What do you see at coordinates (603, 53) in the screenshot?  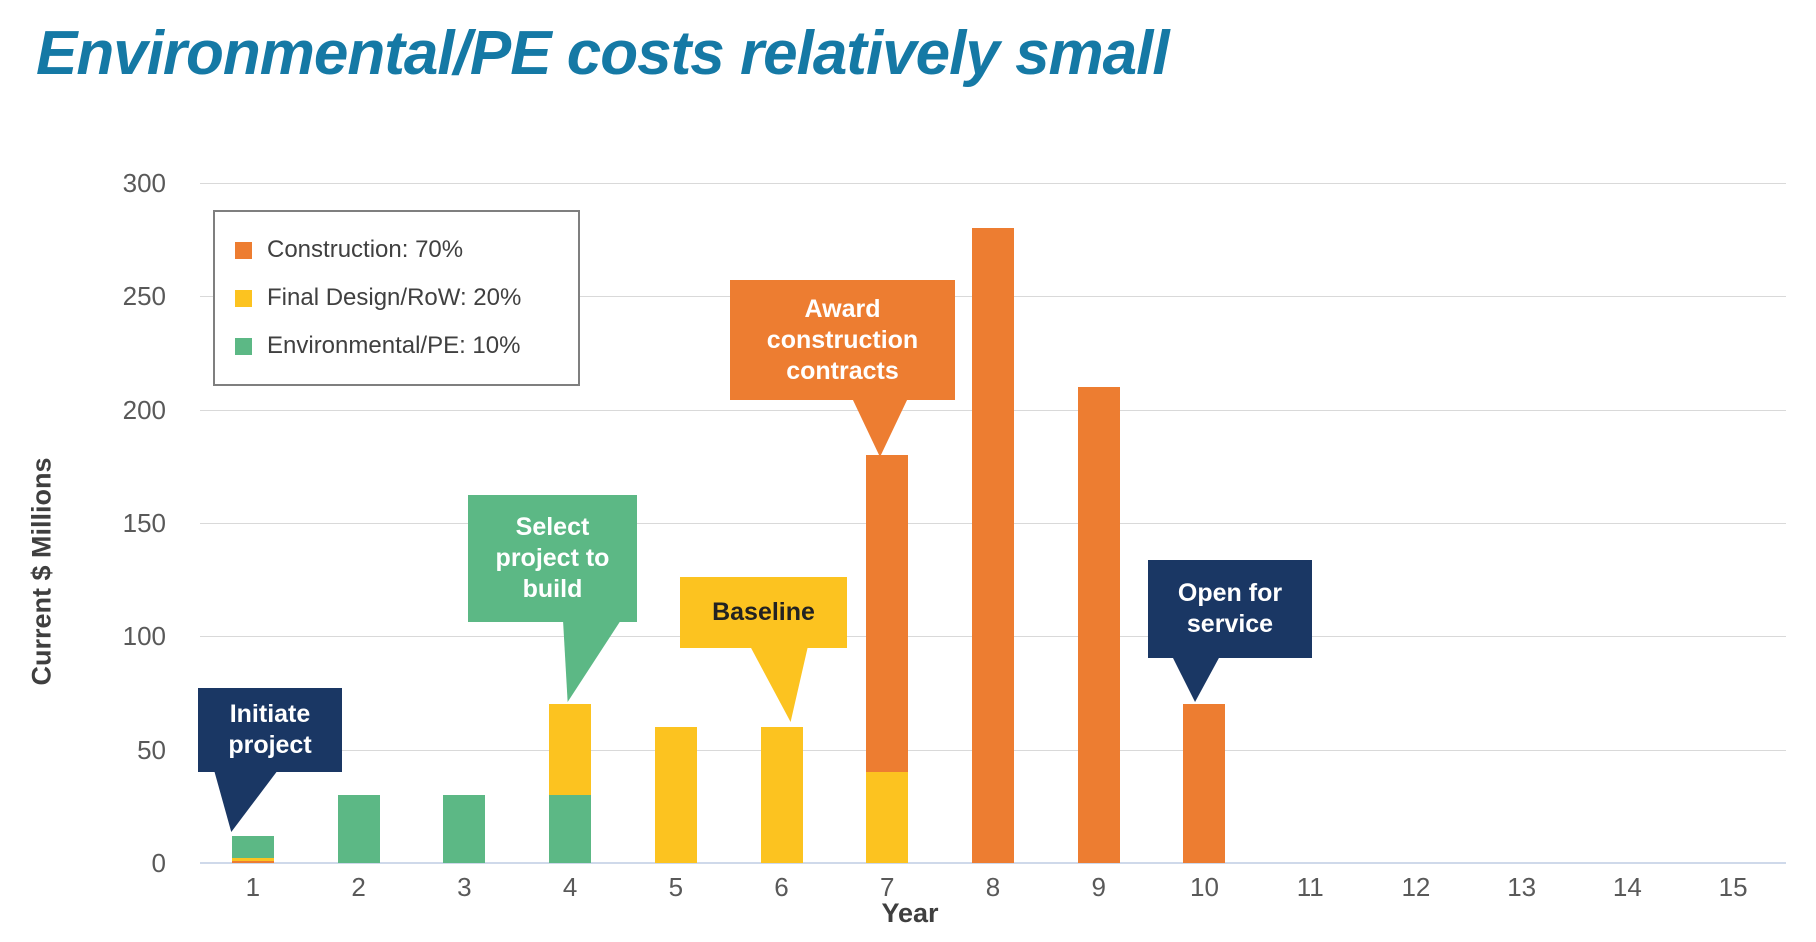 I see `page-title: Environmental/PE costs relatively small` at bounding box center [603, 53].